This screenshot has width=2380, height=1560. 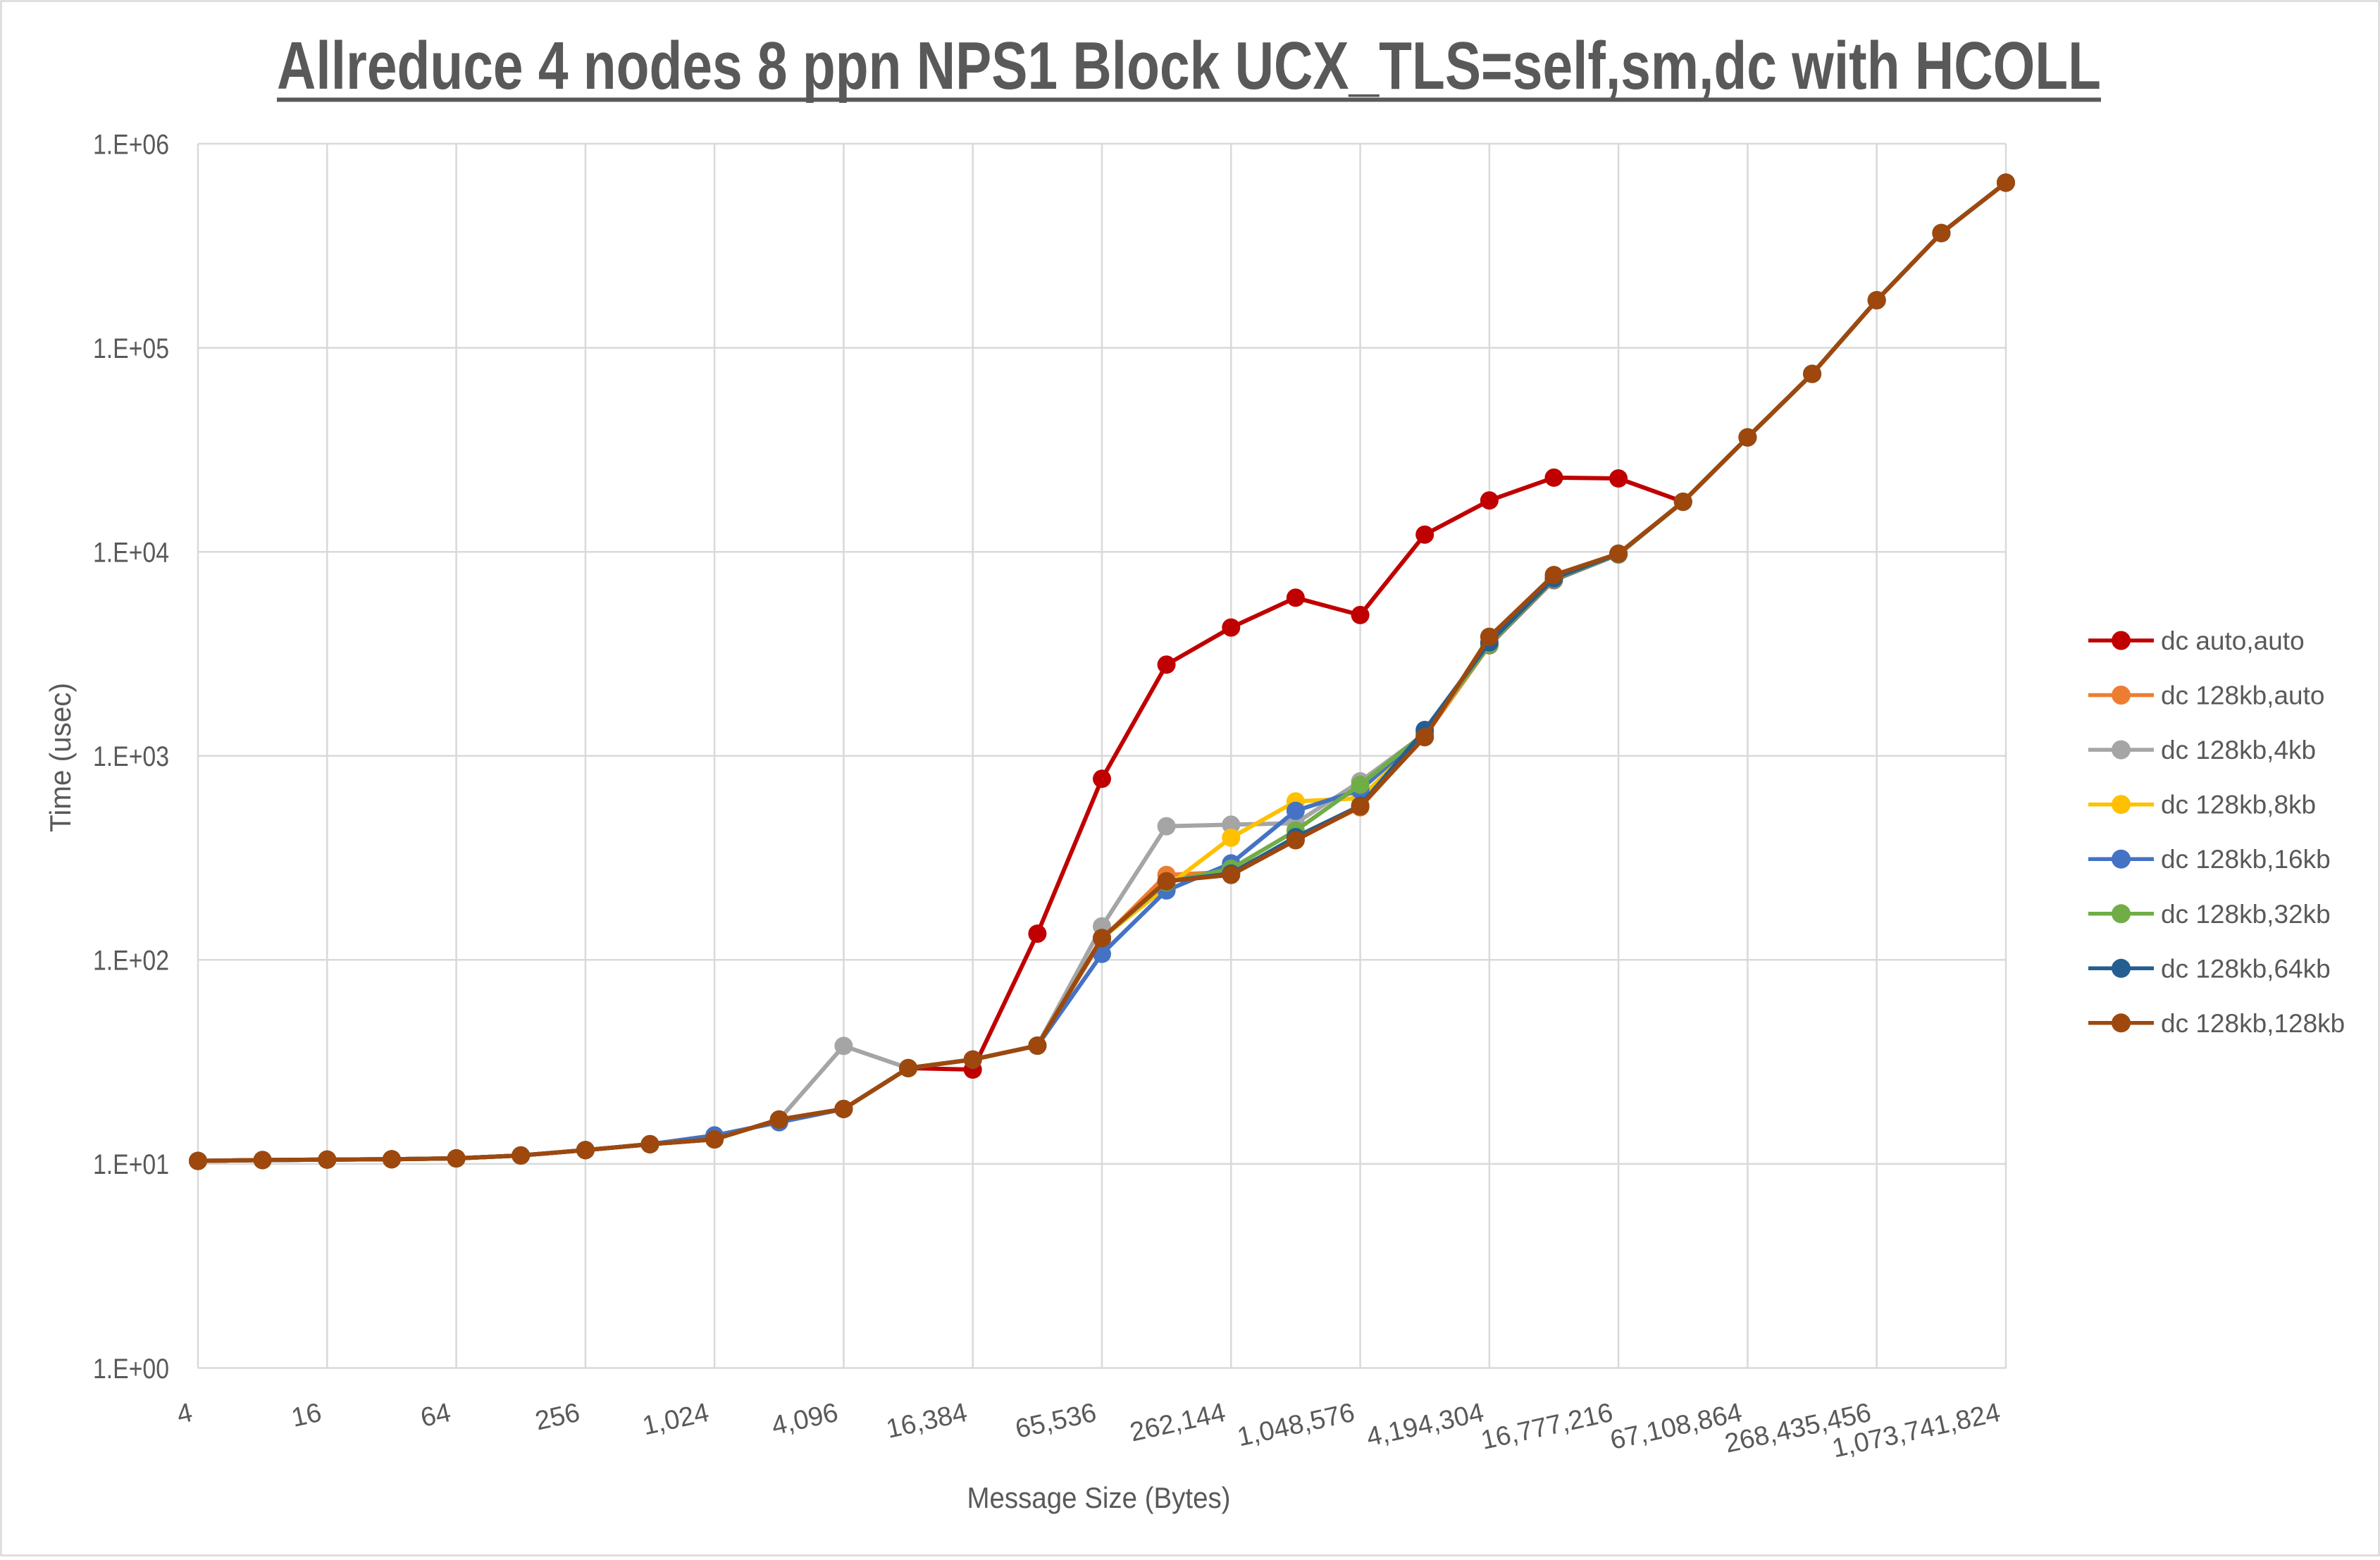 I want to click on svg-text: Time (usec), so click(x=60, y=757).